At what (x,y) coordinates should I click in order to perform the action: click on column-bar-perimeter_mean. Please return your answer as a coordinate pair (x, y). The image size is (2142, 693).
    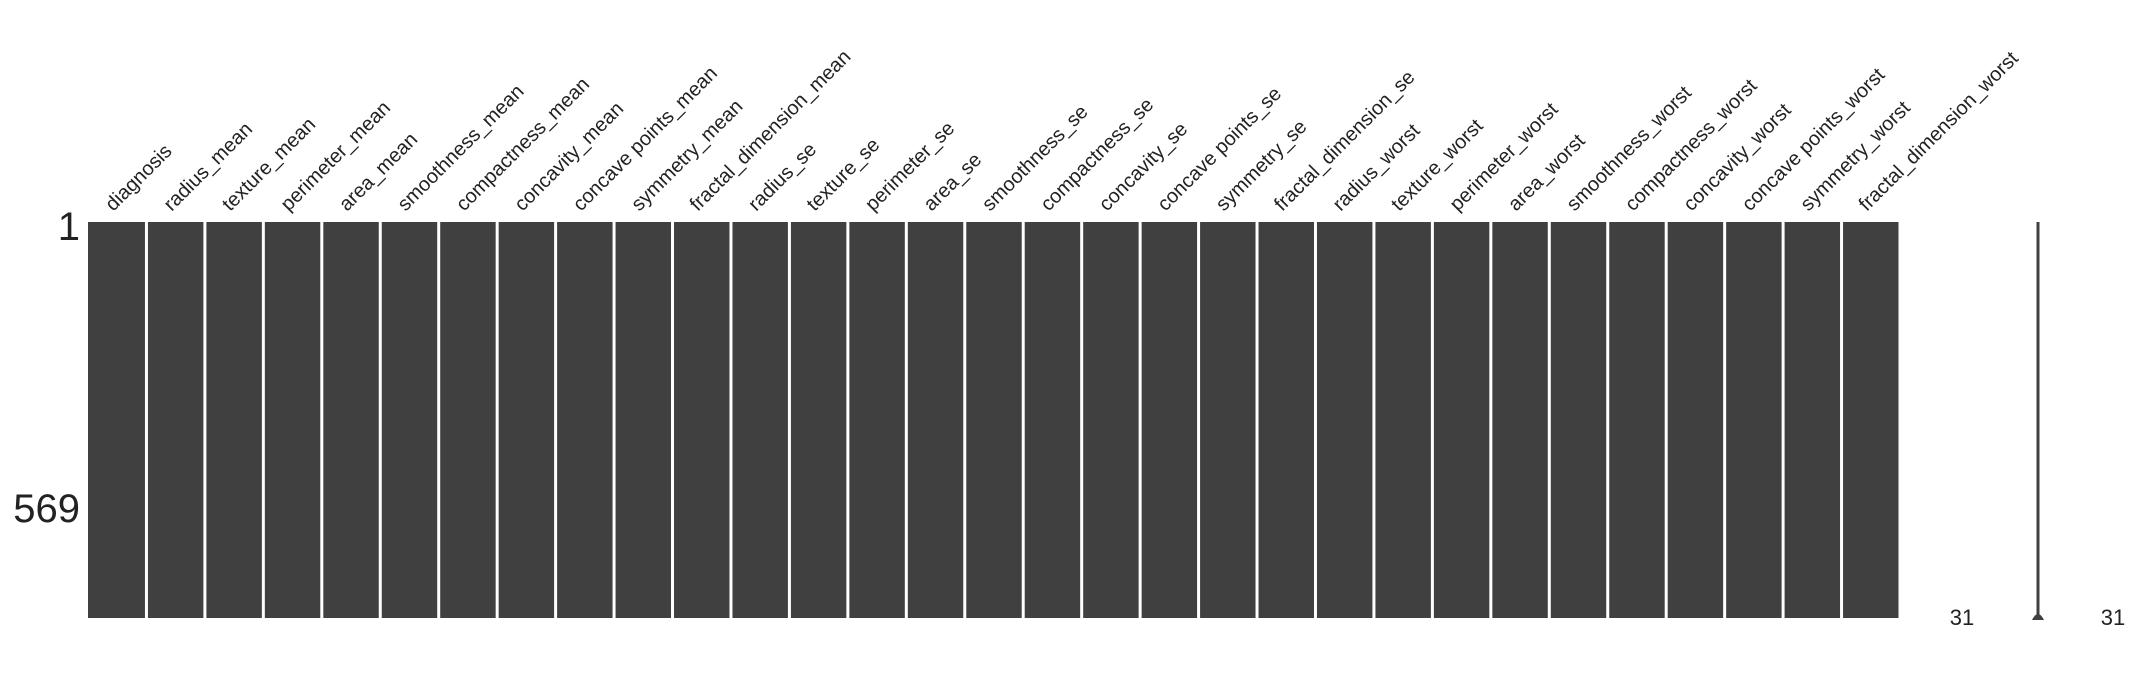
    Looking at the image, I should click on (292, 420).